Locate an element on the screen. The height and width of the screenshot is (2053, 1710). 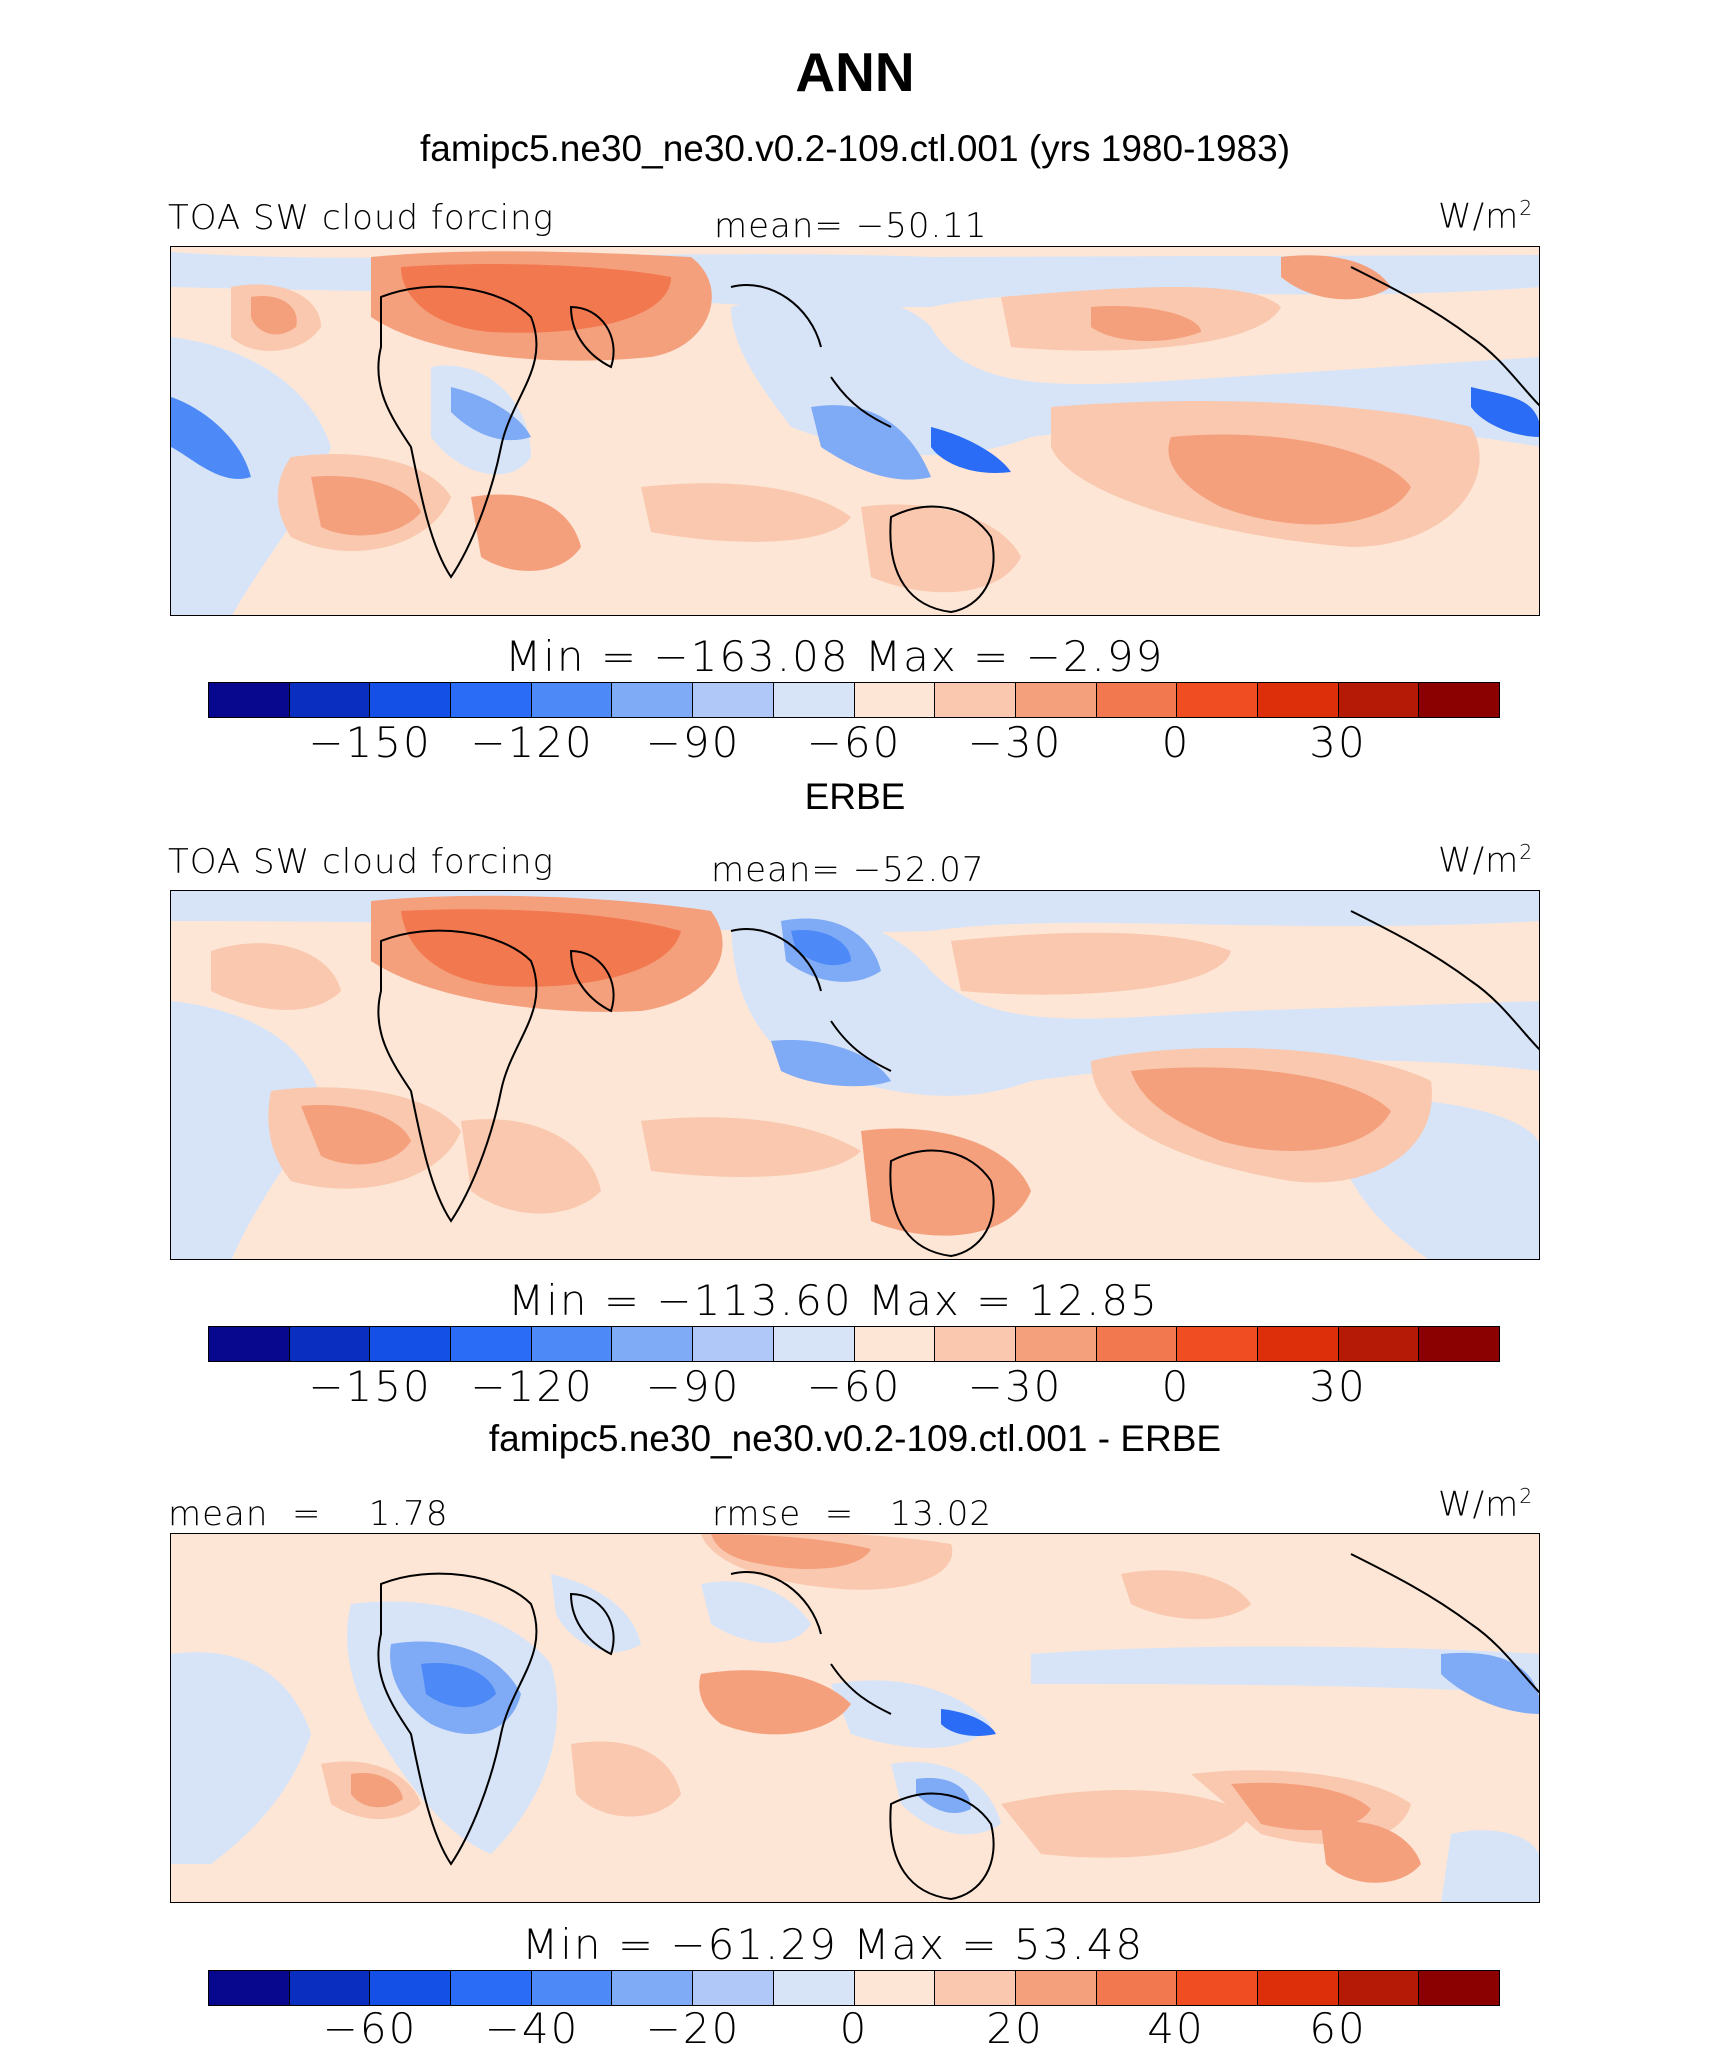
colorbar-2-tick: −150 is located at coordinates (370, 1386).